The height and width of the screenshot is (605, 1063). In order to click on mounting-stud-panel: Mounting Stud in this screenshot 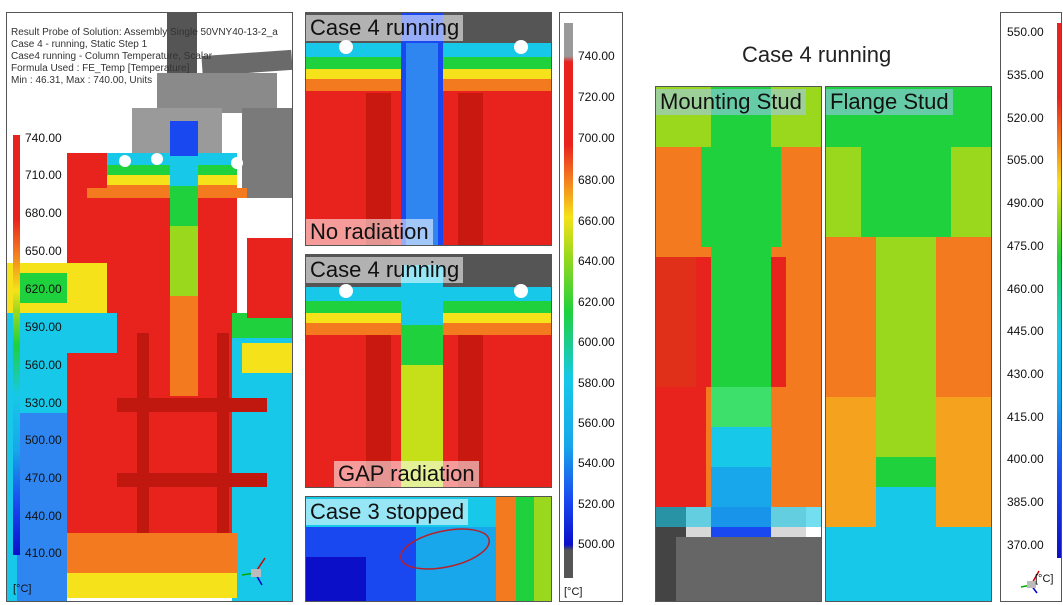, I will do `click(738, 344)`.